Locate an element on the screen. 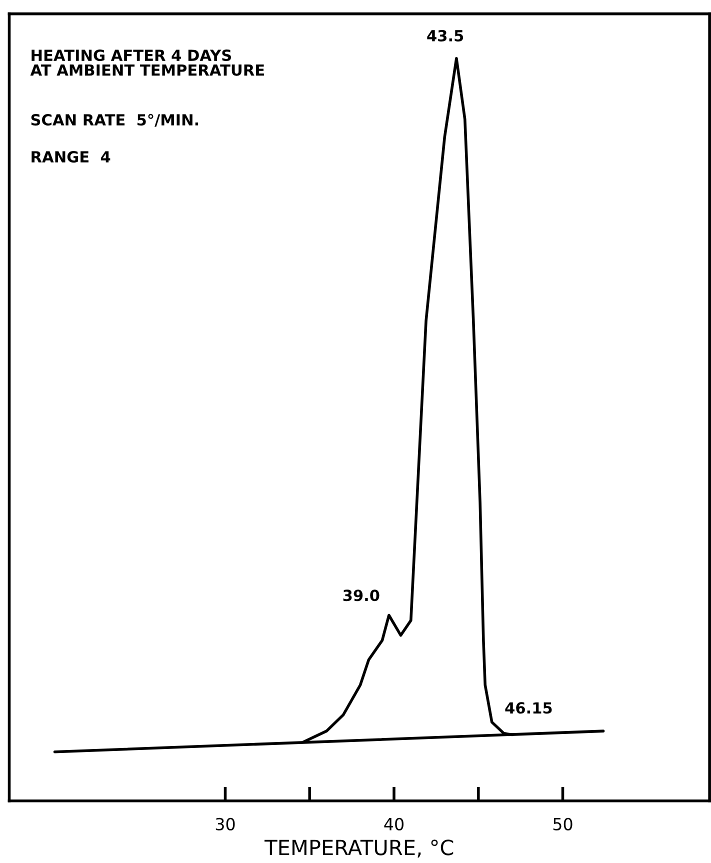 This screenshot has height=863, width=711. annotation: 39.0 is located at coordinates (361, 596).